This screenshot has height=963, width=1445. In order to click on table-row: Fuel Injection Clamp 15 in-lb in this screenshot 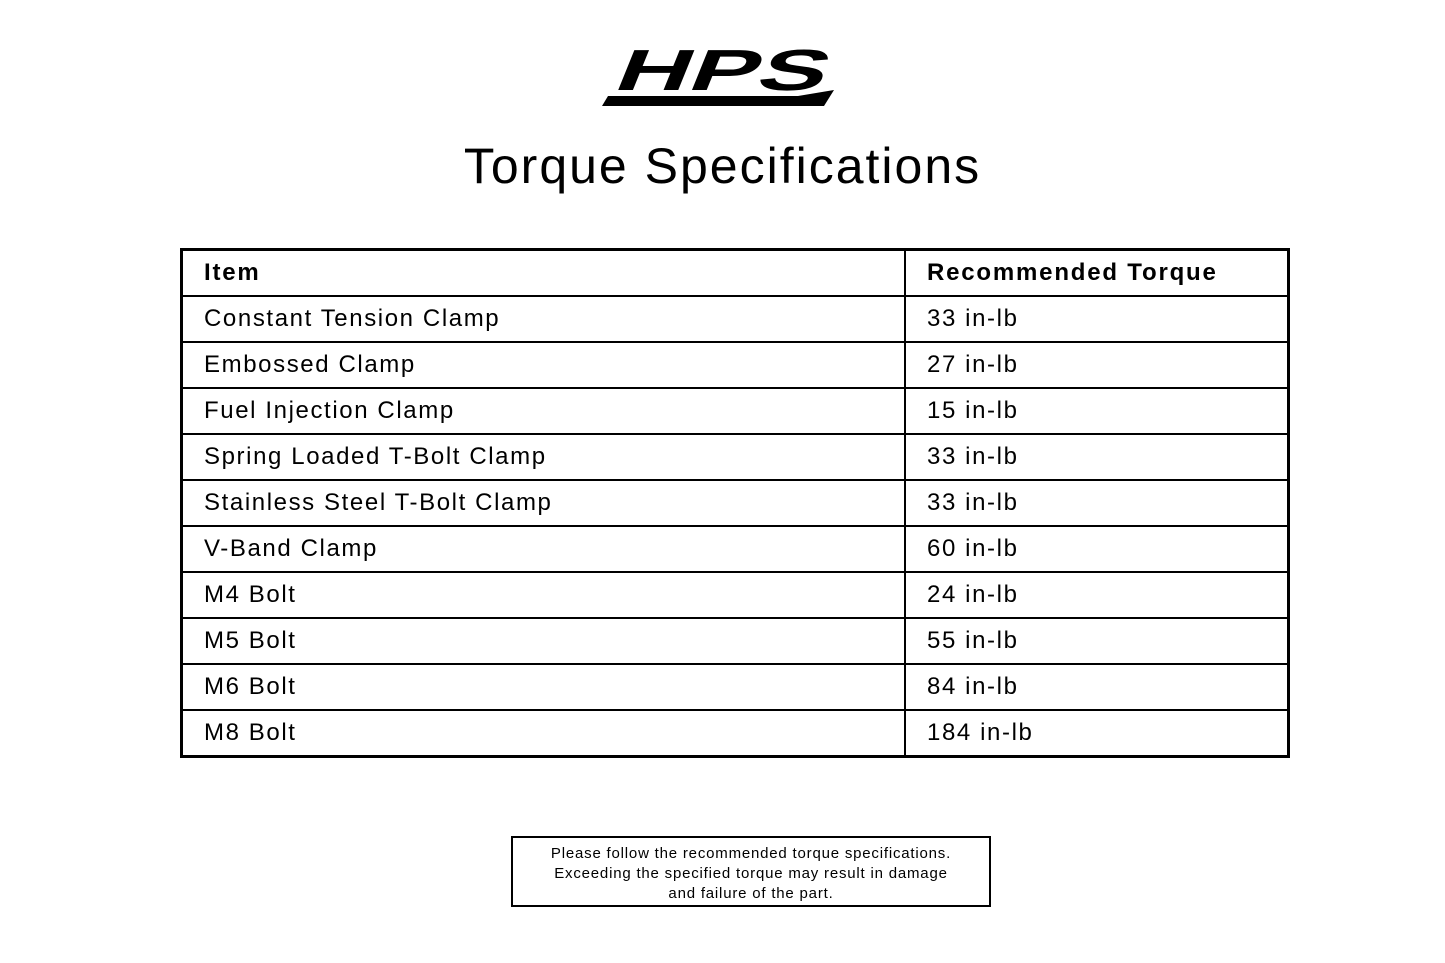, I will do `click(735, 411)`.